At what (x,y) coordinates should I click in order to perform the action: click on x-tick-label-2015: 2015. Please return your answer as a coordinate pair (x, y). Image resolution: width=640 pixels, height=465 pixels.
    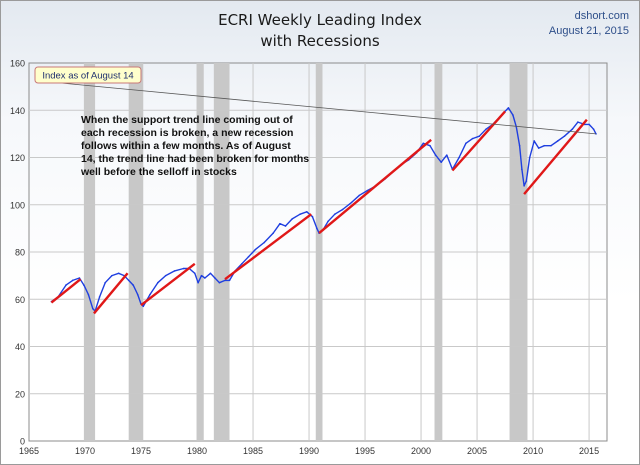
    Looking at the image, I should click on (589, 451).